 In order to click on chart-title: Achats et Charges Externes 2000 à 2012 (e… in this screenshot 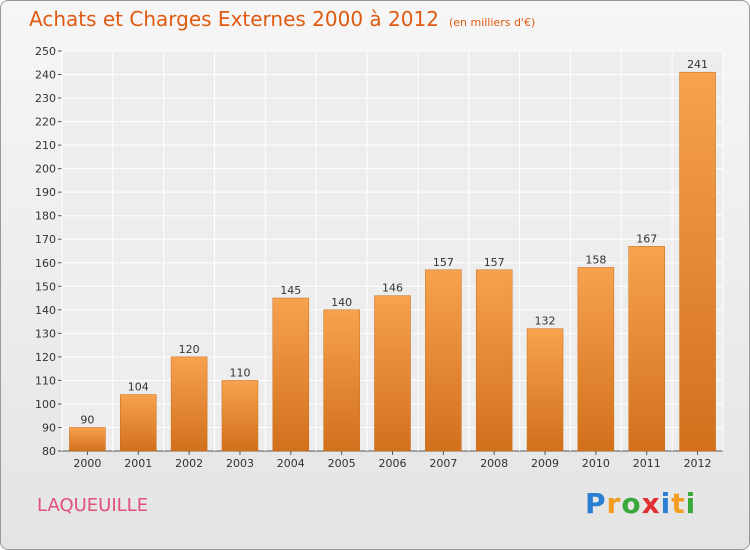, I will do `click(282, 19)`.